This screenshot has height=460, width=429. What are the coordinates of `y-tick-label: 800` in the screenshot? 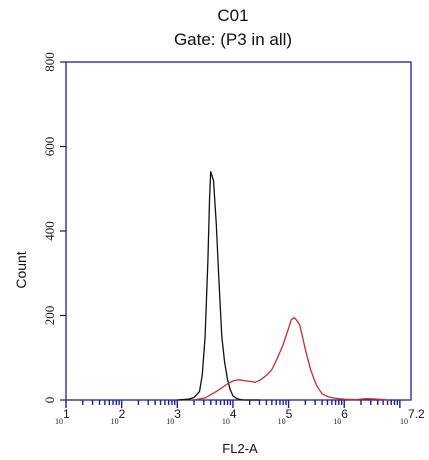 It's located at (49, 62).